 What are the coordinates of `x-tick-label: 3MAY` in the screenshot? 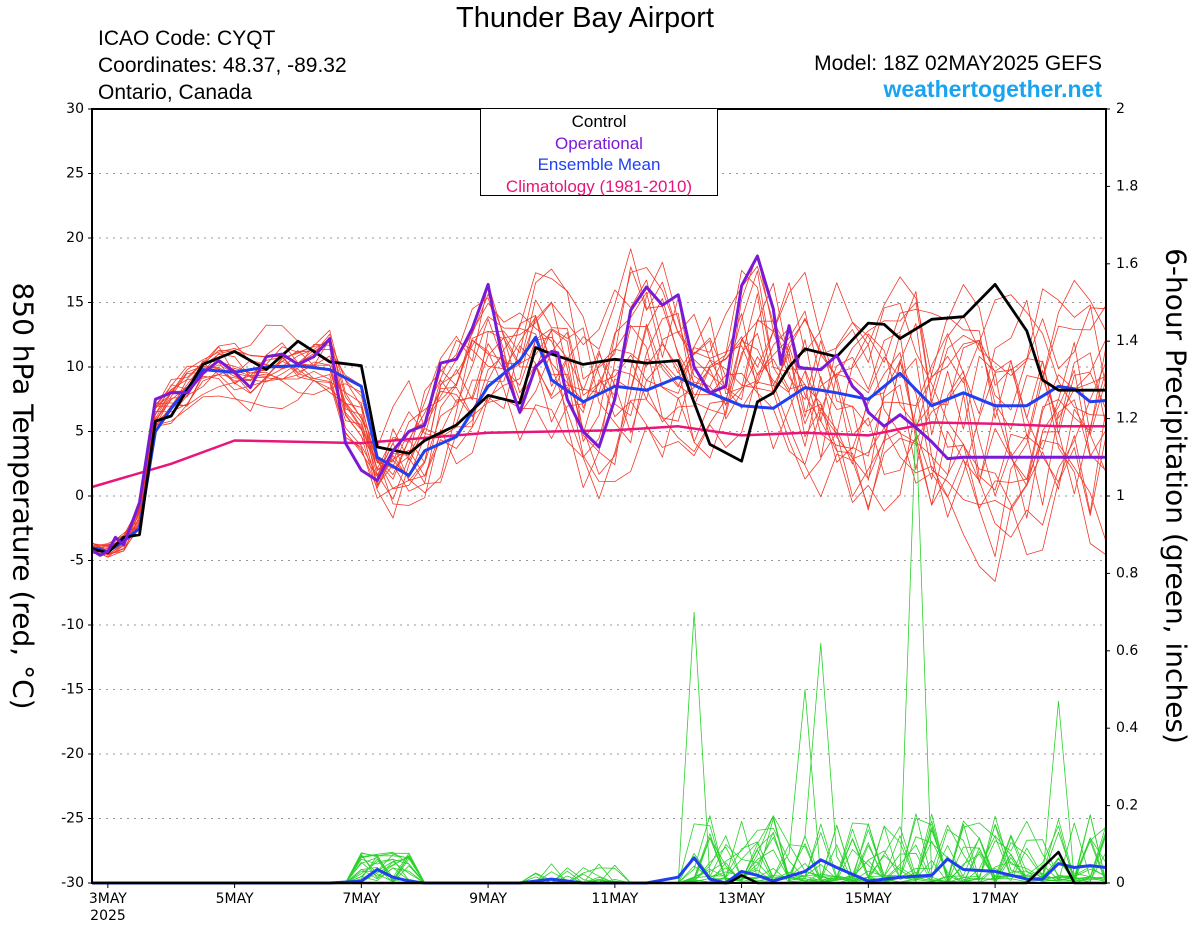 It's located at (108, 899).